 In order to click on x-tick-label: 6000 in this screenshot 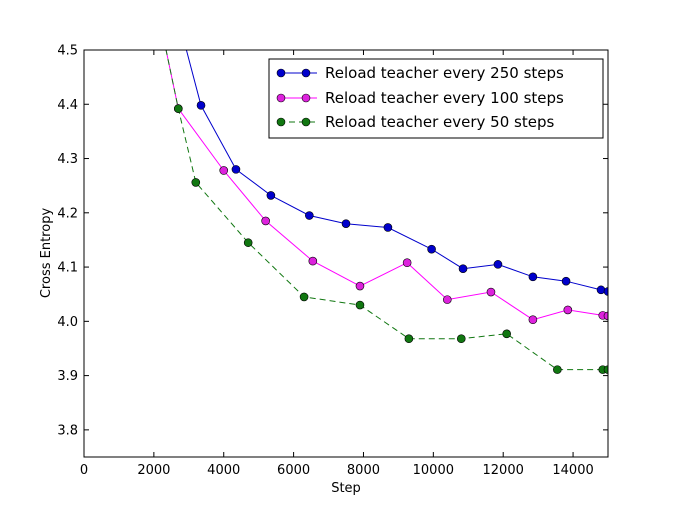, I will do `click(293, 470)`.